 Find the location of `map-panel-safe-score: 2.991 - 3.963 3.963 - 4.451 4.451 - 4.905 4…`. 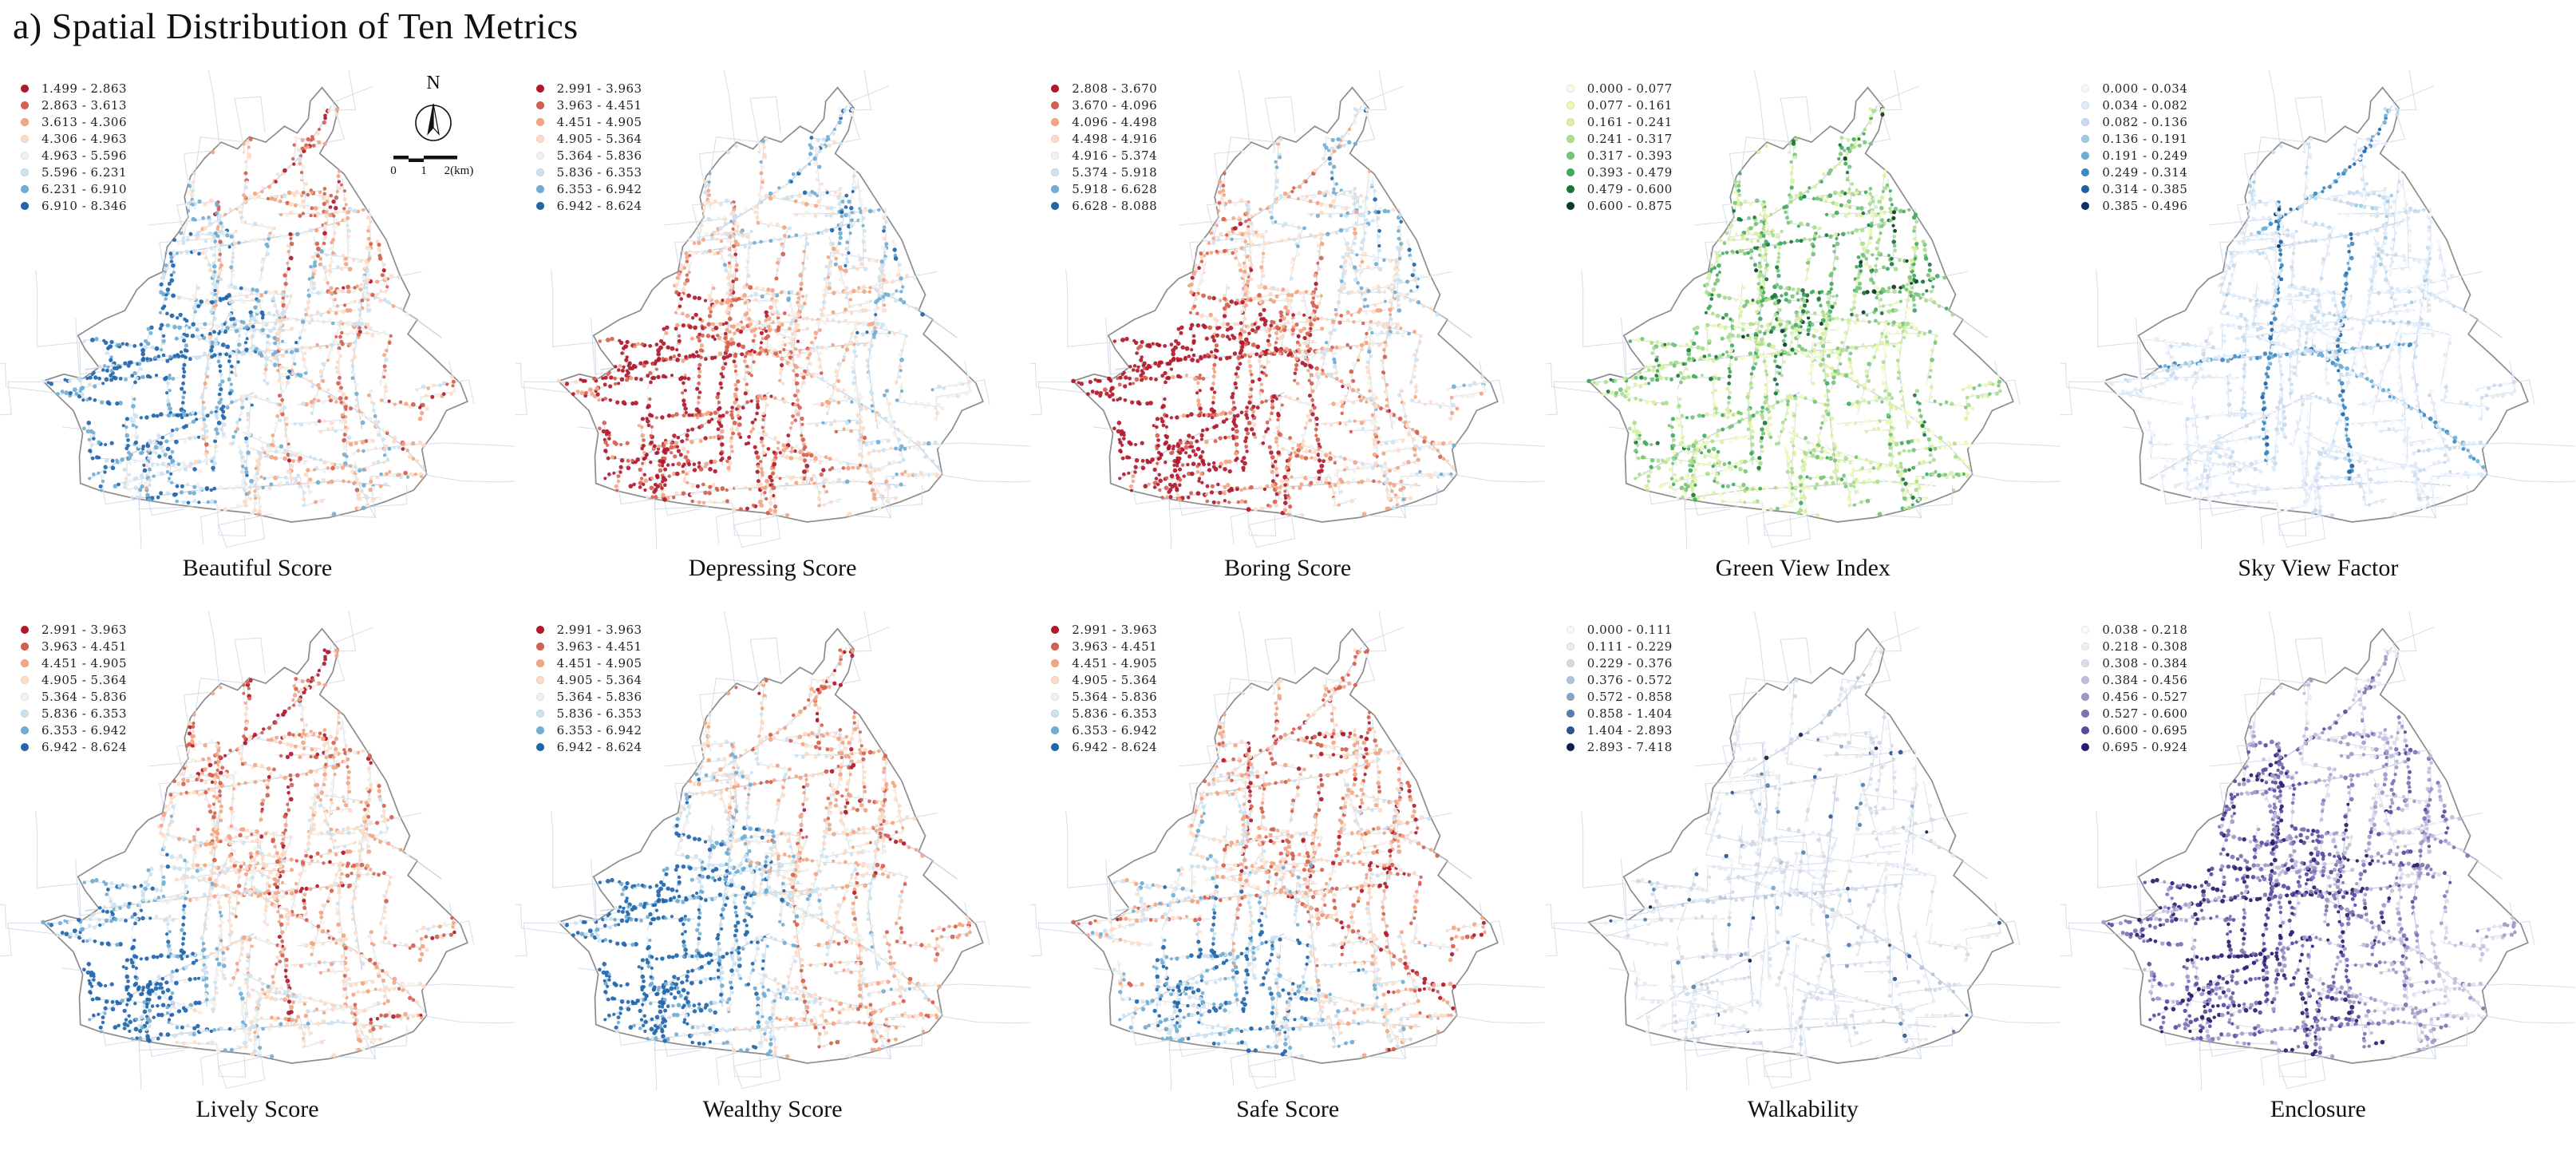

map-panel-safe-score: 2.991 - 3.963 3.963 - 4.451 4.451 - 4.905 4… is located at coordinates (1288, 874).